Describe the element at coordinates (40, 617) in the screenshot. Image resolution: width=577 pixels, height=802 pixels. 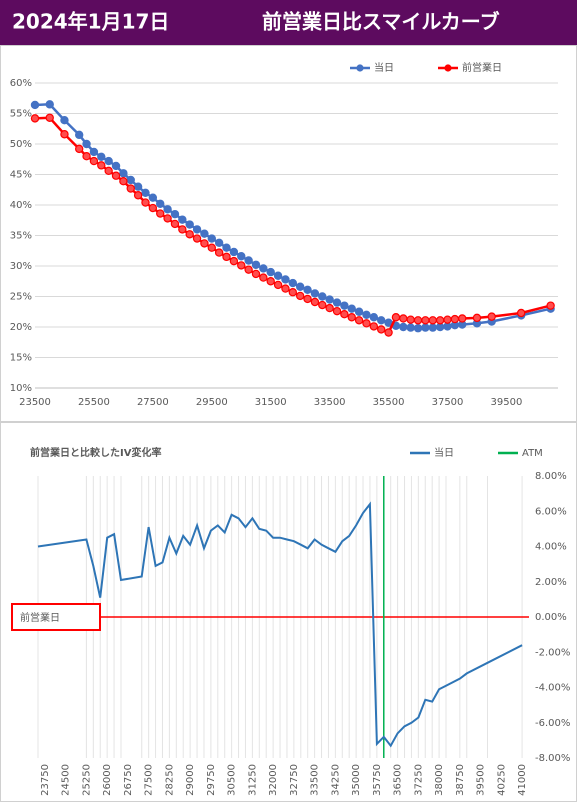
I see `reference-label: 前営業日` at that location.